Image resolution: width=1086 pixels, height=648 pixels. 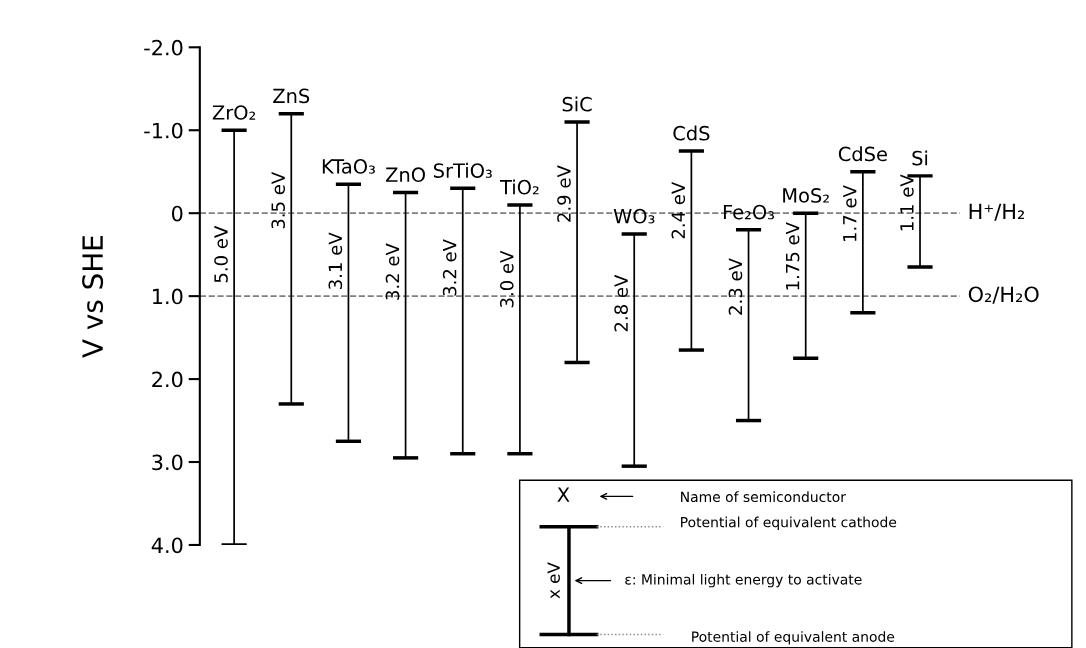 What do you see at coordinates (997, 212) in the screenshot?
I see `ref-line-label: H⁺/H₂` at bounding box center [997, 212].